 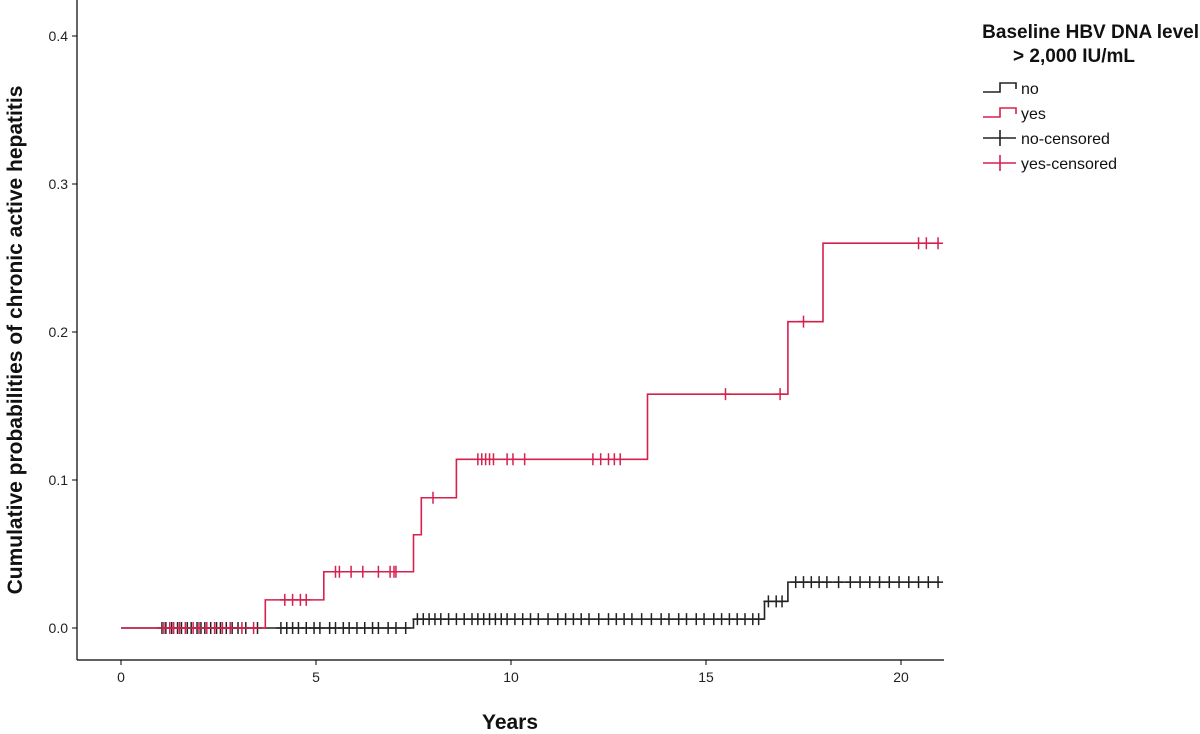 I want to click on legend-item-yes: yes, so click(x=1014, y=114).